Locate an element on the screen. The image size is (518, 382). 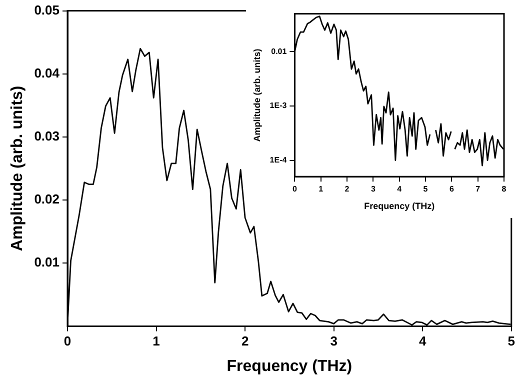
y-tick-label: 1E-3 is located at coordinates (279, 105).